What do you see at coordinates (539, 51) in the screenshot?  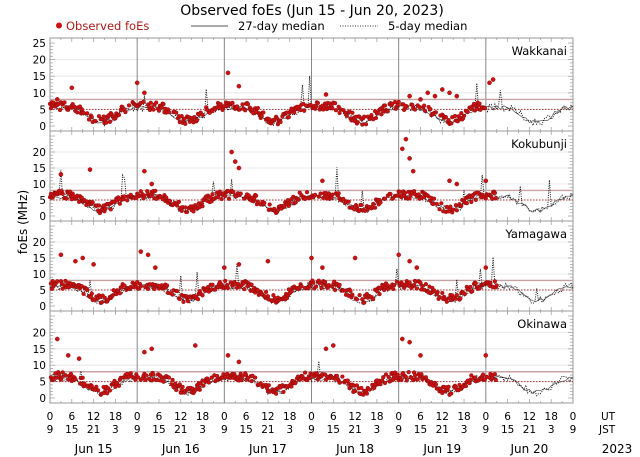 I see `station-name: Wakkanai` at bounding box center [539, 51].